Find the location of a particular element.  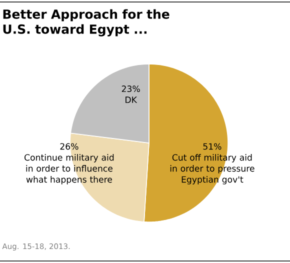

slice-label: DK is located at coordinates (132, 99).